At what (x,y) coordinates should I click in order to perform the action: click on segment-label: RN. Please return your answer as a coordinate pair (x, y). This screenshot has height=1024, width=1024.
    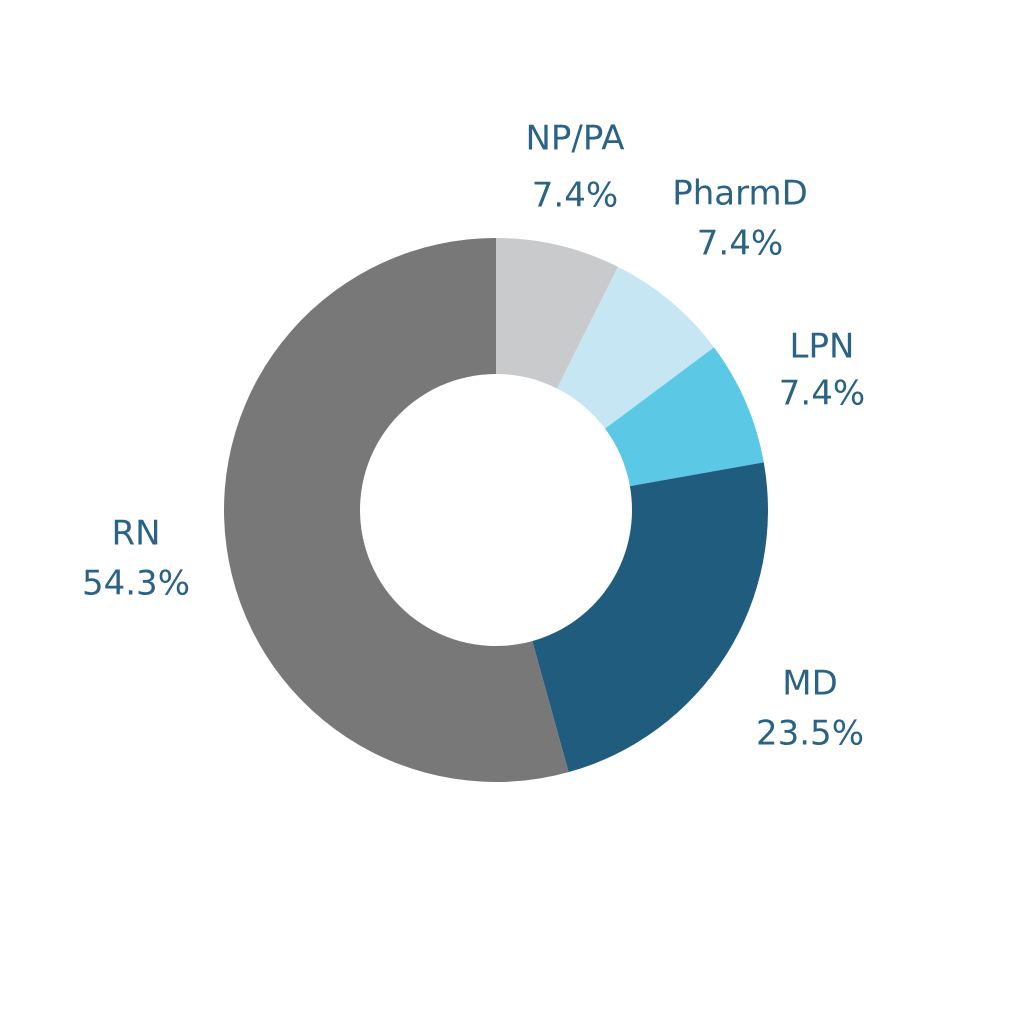
    Looking at the image, I should click on (135, 534).